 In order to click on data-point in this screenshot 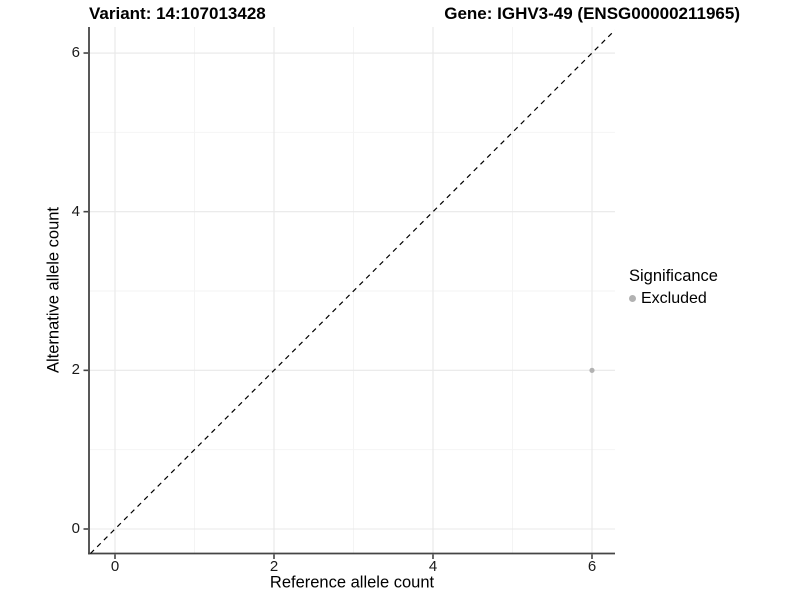, I will do `click(592, 370)`.